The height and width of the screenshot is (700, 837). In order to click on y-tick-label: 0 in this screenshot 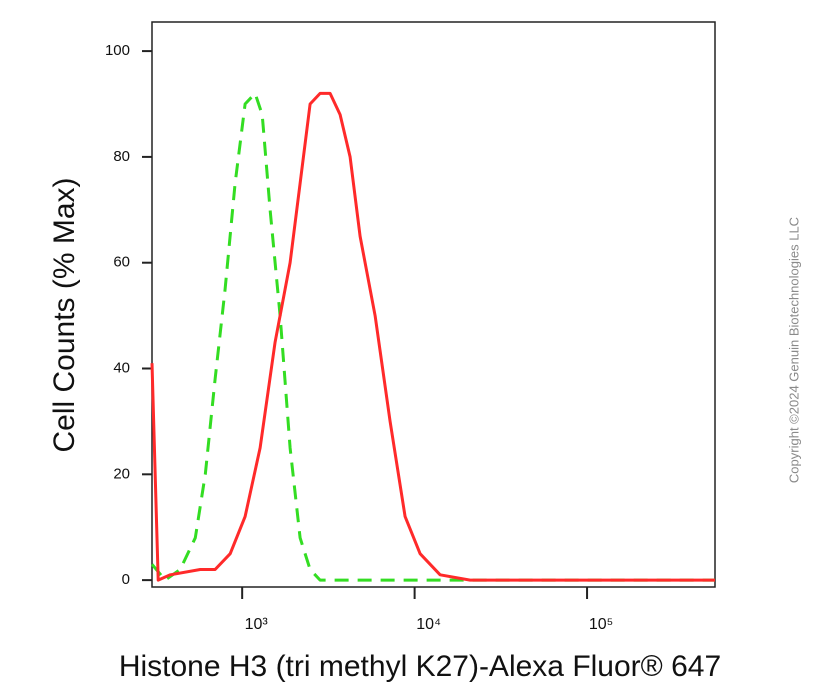, I will do `click(126, 579)`.